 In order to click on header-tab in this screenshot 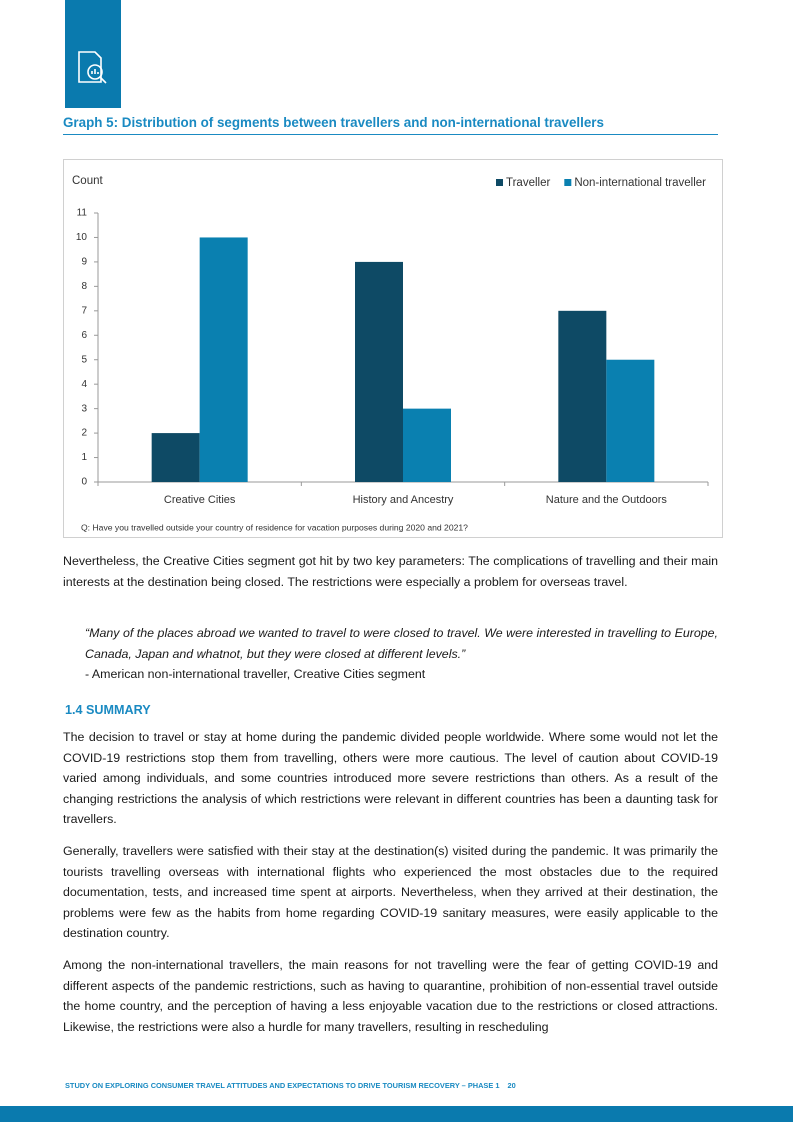, I will do `click(93, 54)`.